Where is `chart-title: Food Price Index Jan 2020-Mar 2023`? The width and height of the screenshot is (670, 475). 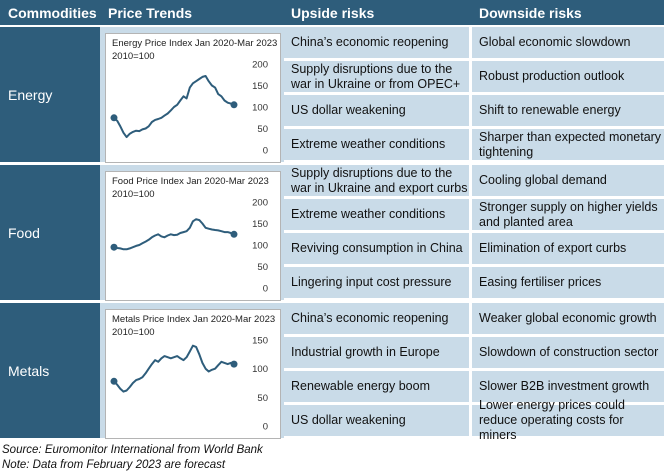
chart-title: Food Price Index Jan 2020-Mar 2023 is located at coordinates (190, 181).